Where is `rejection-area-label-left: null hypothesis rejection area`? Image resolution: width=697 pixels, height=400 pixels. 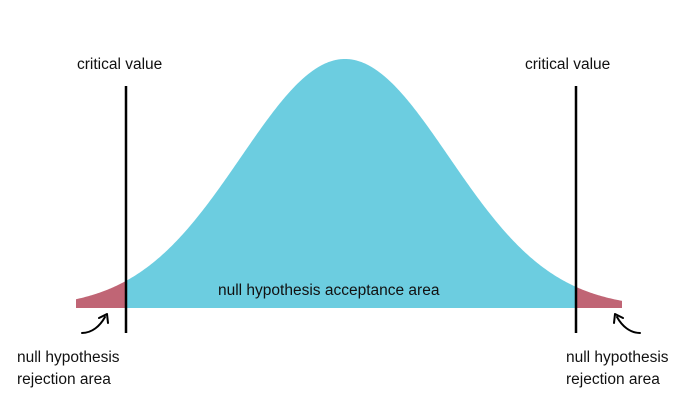 rejection-area-label-left: null hypothesis rejection area is located at coordinates (68, 369).